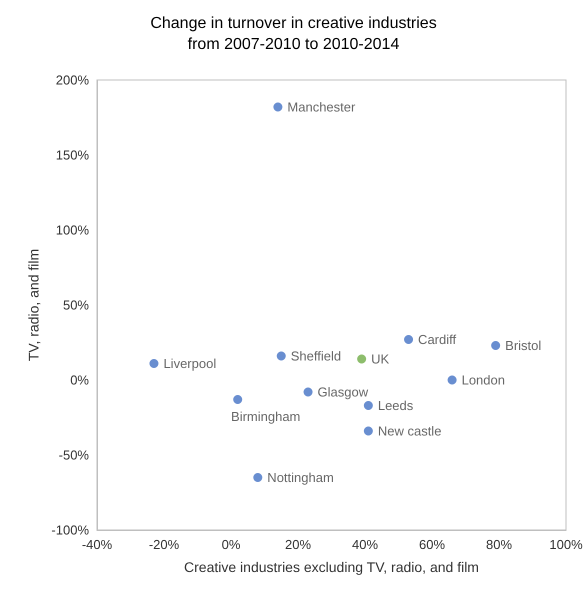 The height and width of the screenshot is (590, 587). I want to click on series-label: Birmingham, so click(265, 416).